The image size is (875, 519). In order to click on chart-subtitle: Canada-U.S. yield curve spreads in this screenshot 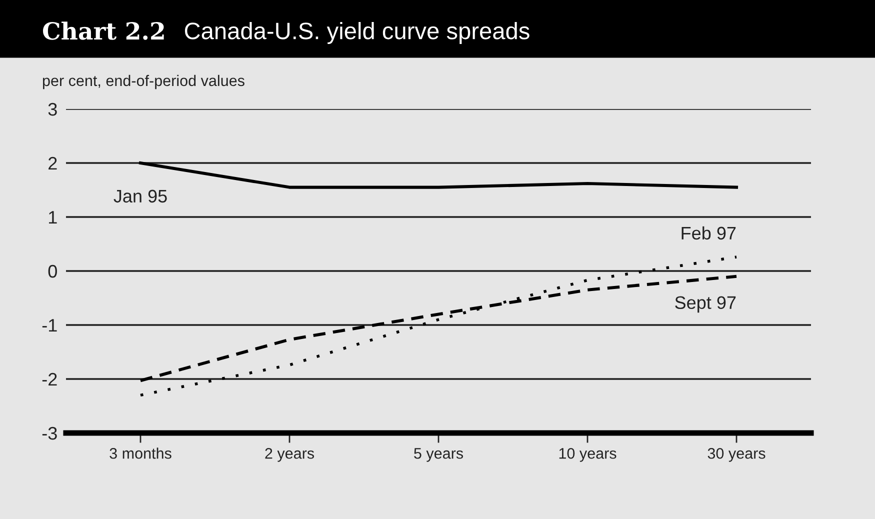, I will do `click(357, 33)`.